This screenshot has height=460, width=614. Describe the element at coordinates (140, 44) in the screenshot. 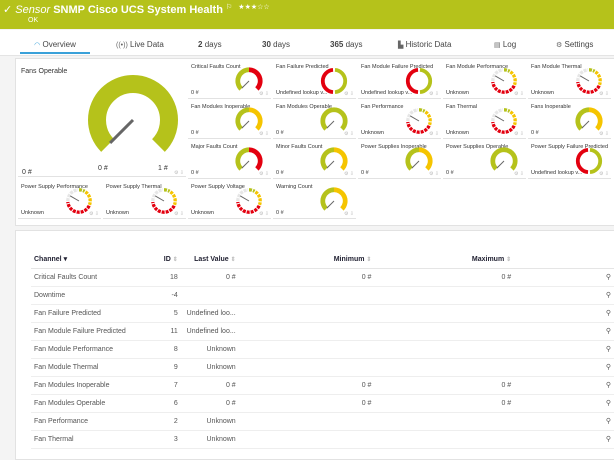

I see `tab-live-data: ((•)) Live Data` at that location.